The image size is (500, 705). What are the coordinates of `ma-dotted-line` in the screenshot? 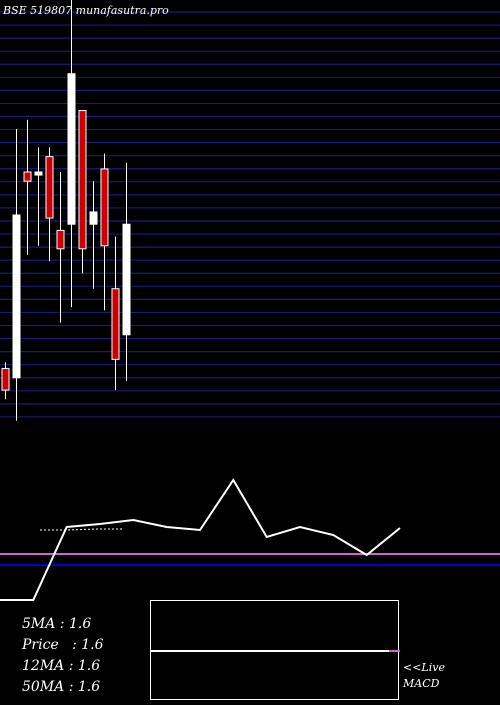 It's located at (82, 529).